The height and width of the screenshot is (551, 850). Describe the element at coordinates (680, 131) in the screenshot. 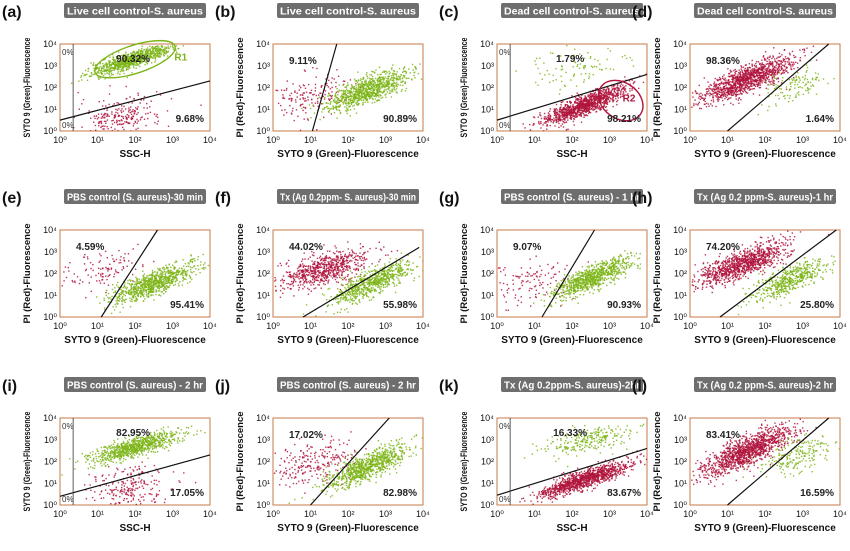

I see `y-tick-label: 10⁰` at that location.